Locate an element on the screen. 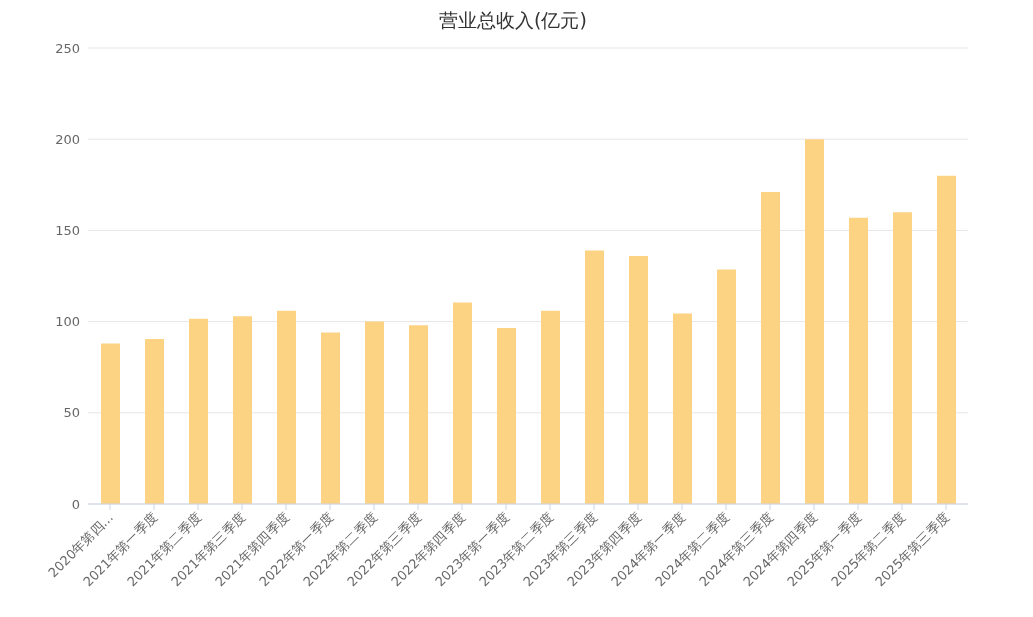  y-tick-label: 150 is located at coordinates (67, 231).